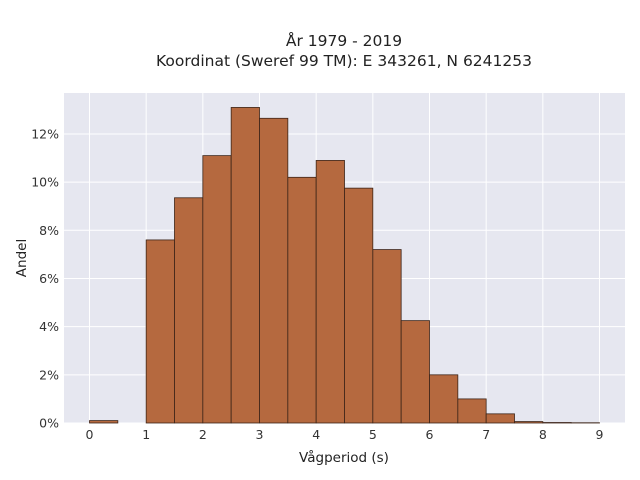  I want to click on x-tick-label: 2, so click(203, 434).